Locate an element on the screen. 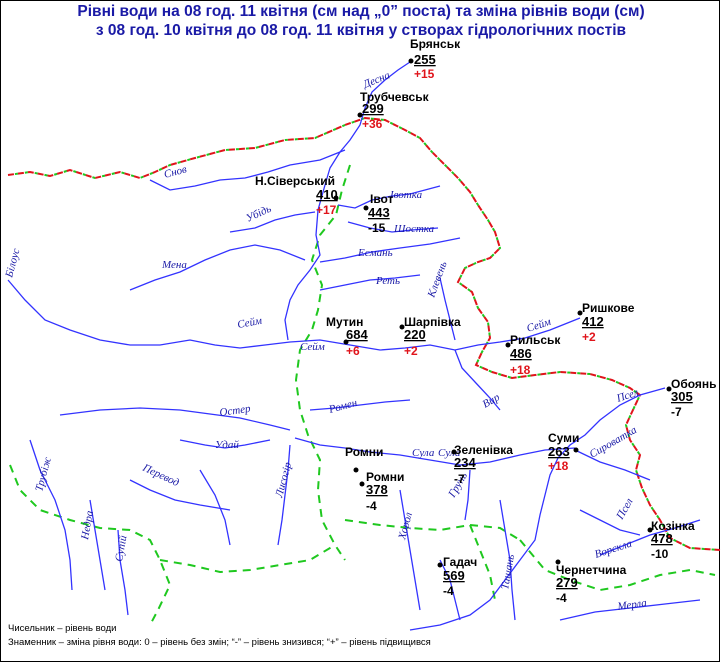  river-label: Мерла is located at coordinates (632, 605).